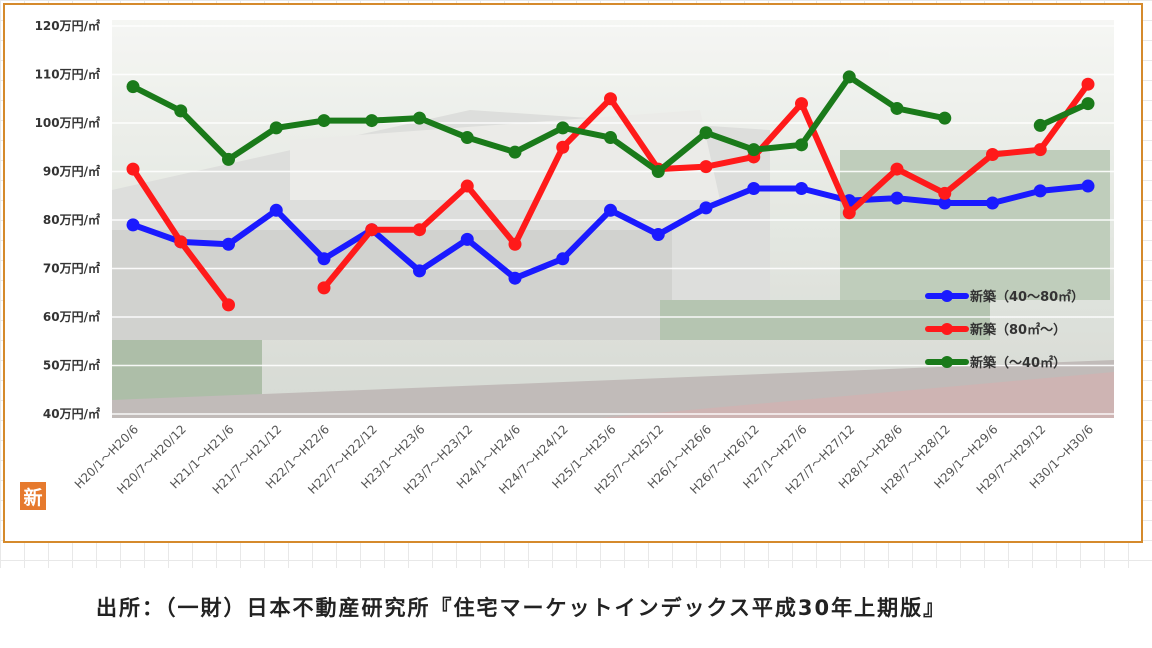  What do you see at coordinates (67, 122) in the screenshot?
I see `y-tick-label: 100万円/㎡` at bounding box center [67, 122].